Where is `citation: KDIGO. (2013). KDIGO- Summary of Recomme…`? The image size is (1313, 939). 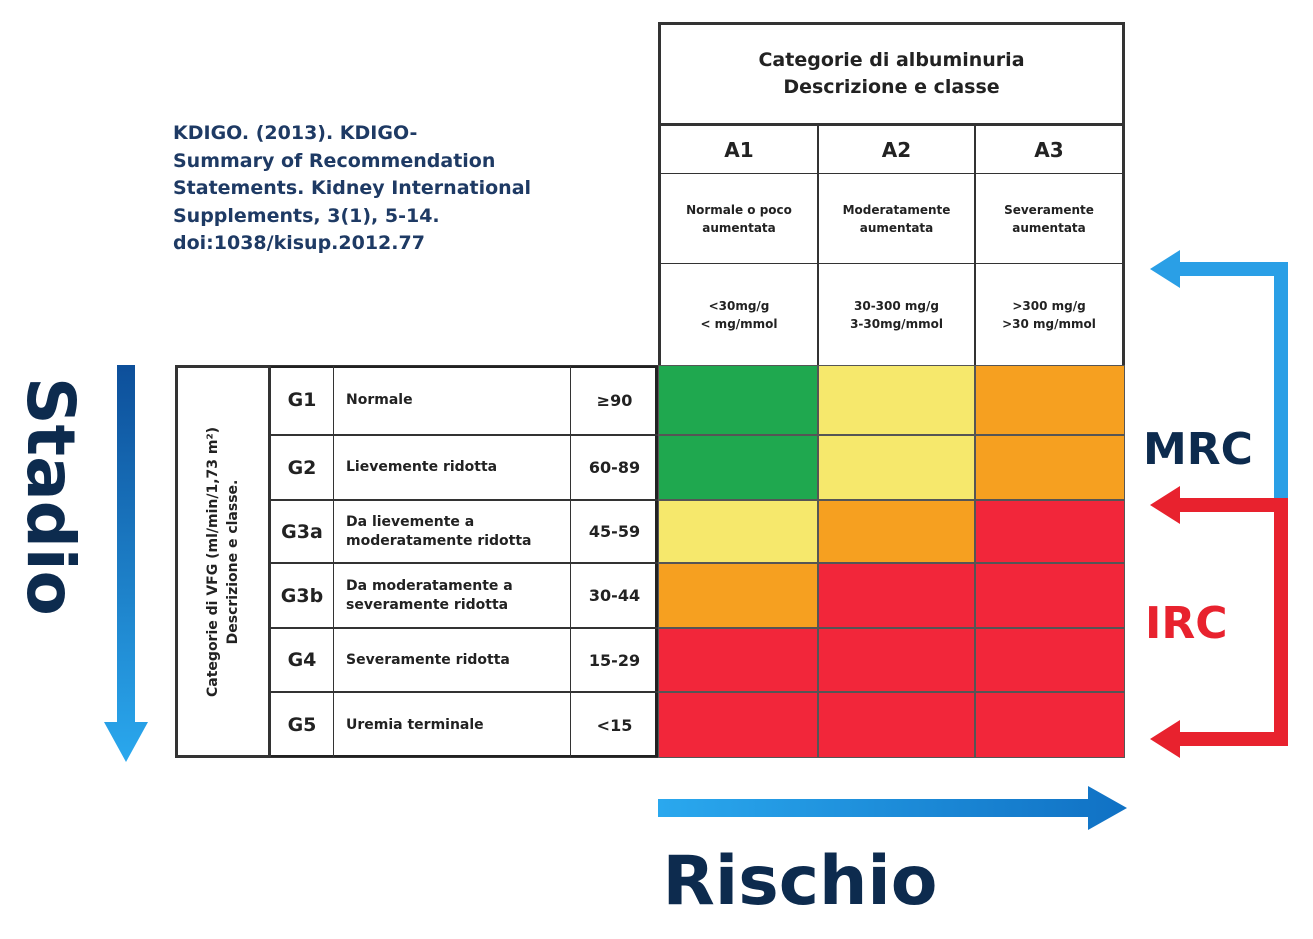 citation: KDIGO. (2013). KDIGO- Summary of Recomme… is located at coordinates (352, 189).